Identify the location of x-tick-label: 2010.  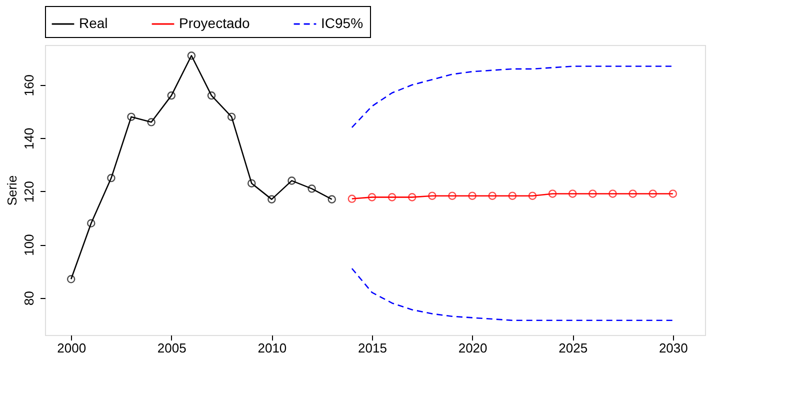
(272, 348).